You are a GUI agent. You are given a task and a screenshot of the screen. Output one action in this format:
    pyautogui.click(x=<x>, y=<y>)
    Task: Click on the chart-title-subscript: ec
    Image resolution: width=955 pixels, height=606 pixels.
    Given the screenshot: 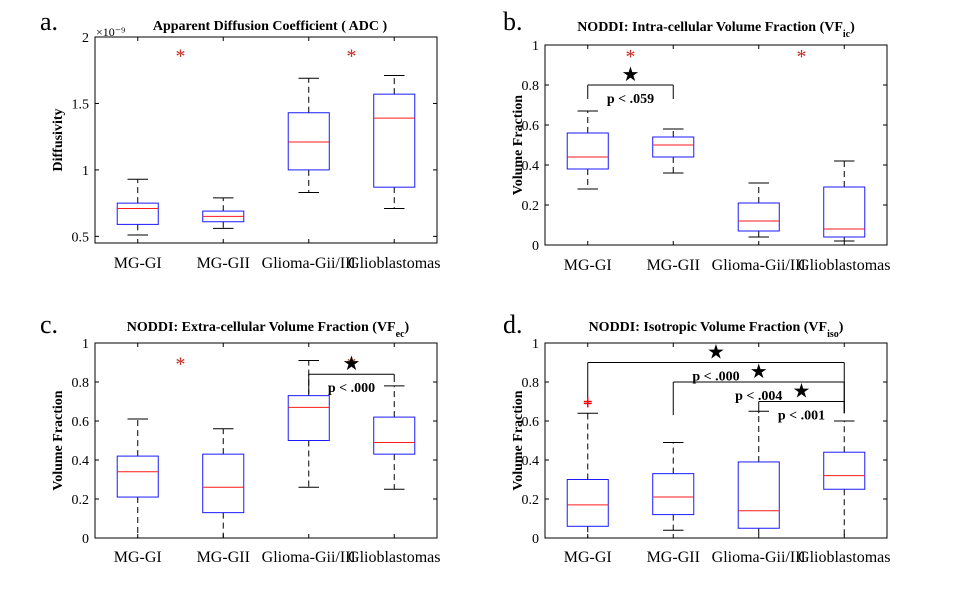 What is the action you would take?
    pyautogui.click(x=400, y=334)
    